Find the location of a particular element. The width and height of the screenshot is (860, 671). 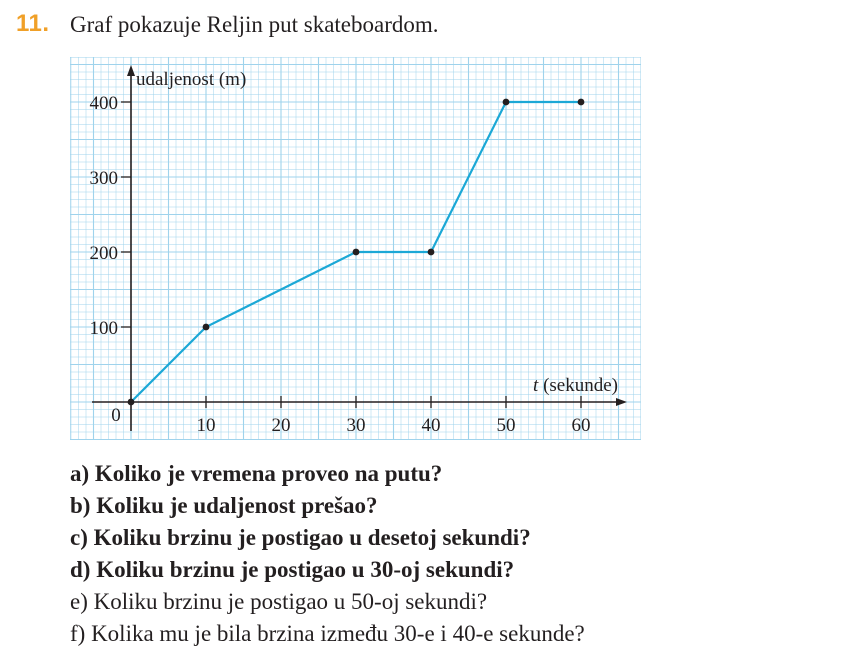

x-axis-label: t (sekunde) is located at coordinates (575, 385).